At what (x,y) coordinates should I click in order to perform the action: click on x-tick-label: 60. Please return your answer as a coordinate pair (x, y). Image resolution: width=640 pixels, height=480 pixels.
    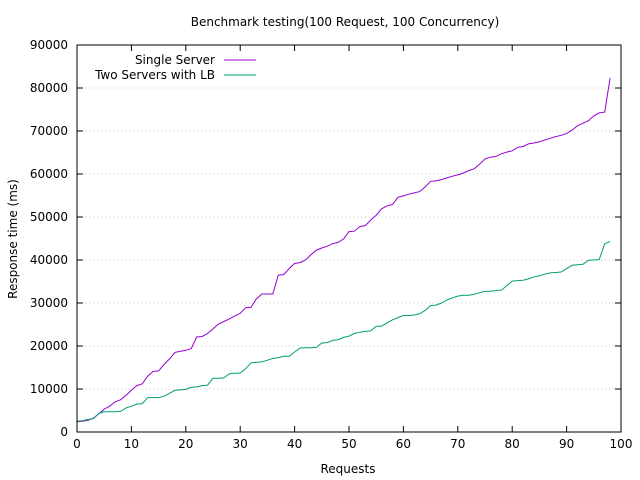
    Looking at the image, I should click on (403, 444).